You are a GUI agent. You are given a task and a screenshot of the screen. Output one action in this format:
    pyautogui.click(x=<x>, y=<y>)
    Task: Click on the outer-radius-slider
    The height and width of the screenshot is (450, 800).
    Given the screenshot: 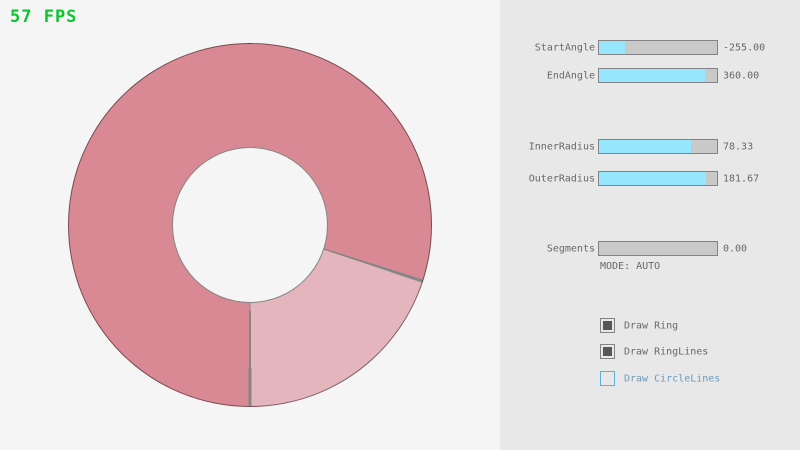 What is the action you would take?
    pyautogui.click(x=658, y=178)
    